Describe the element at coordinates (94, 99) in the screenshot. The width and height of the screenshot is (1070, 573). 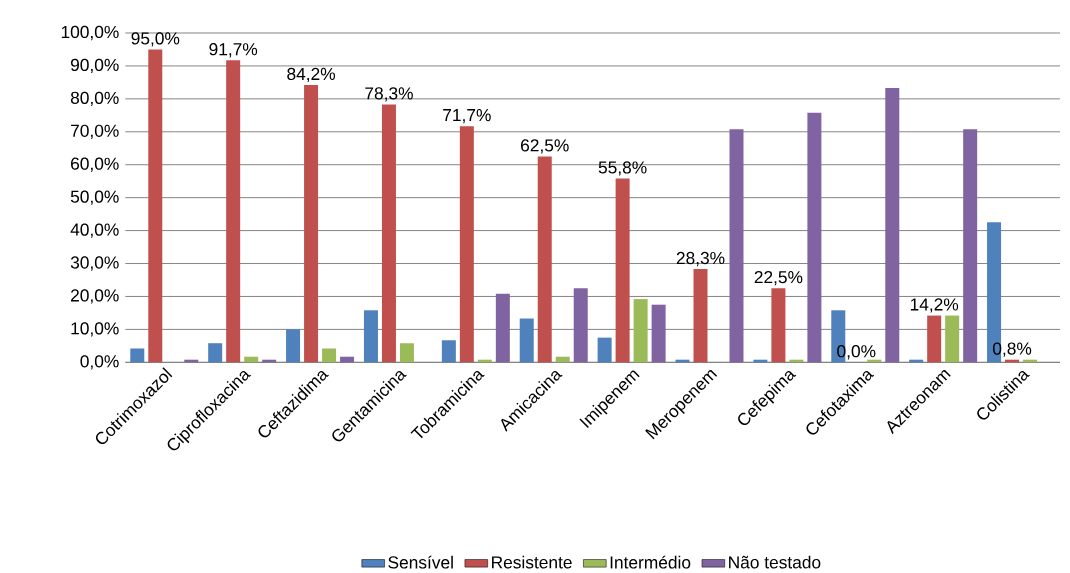
I see `y-tick-label: 80,0%` at that location.